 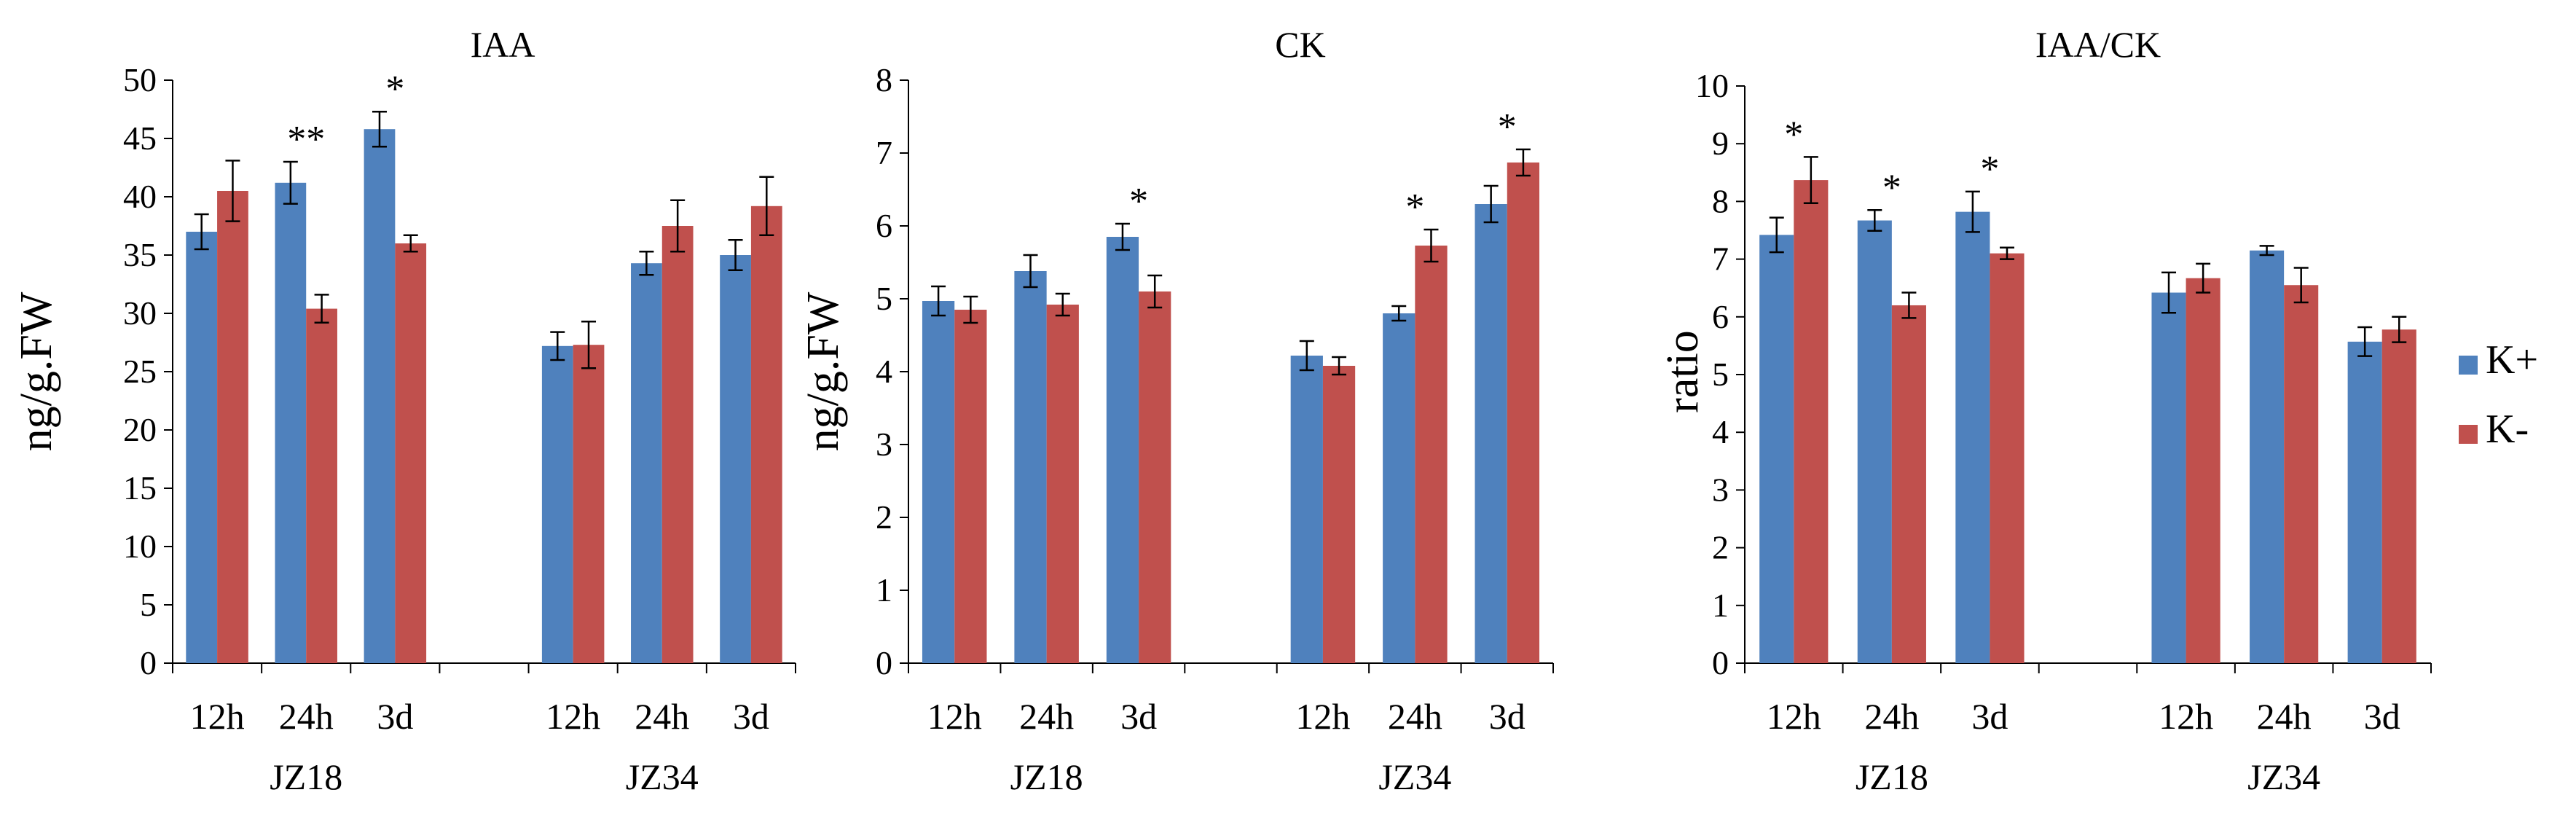 What do you see at coordinates (1300, 44) in the screenshot?
I see `chart-title: CK` at bounding box center [1300, 44].